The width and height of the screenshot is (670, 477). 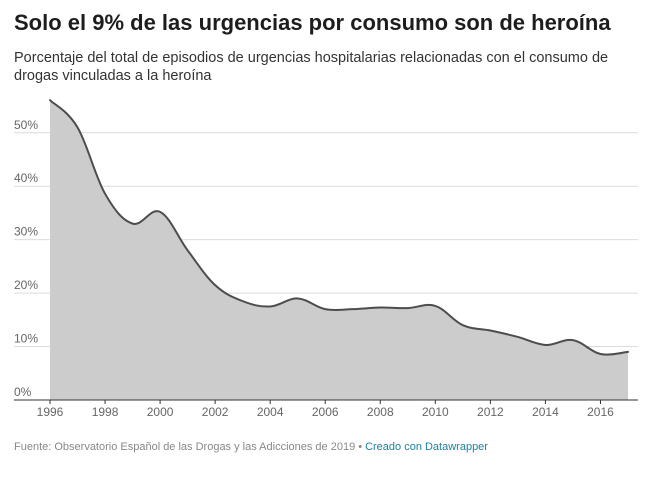 I want to click on y-tick-label: 30%, so click(x=26, y=232).